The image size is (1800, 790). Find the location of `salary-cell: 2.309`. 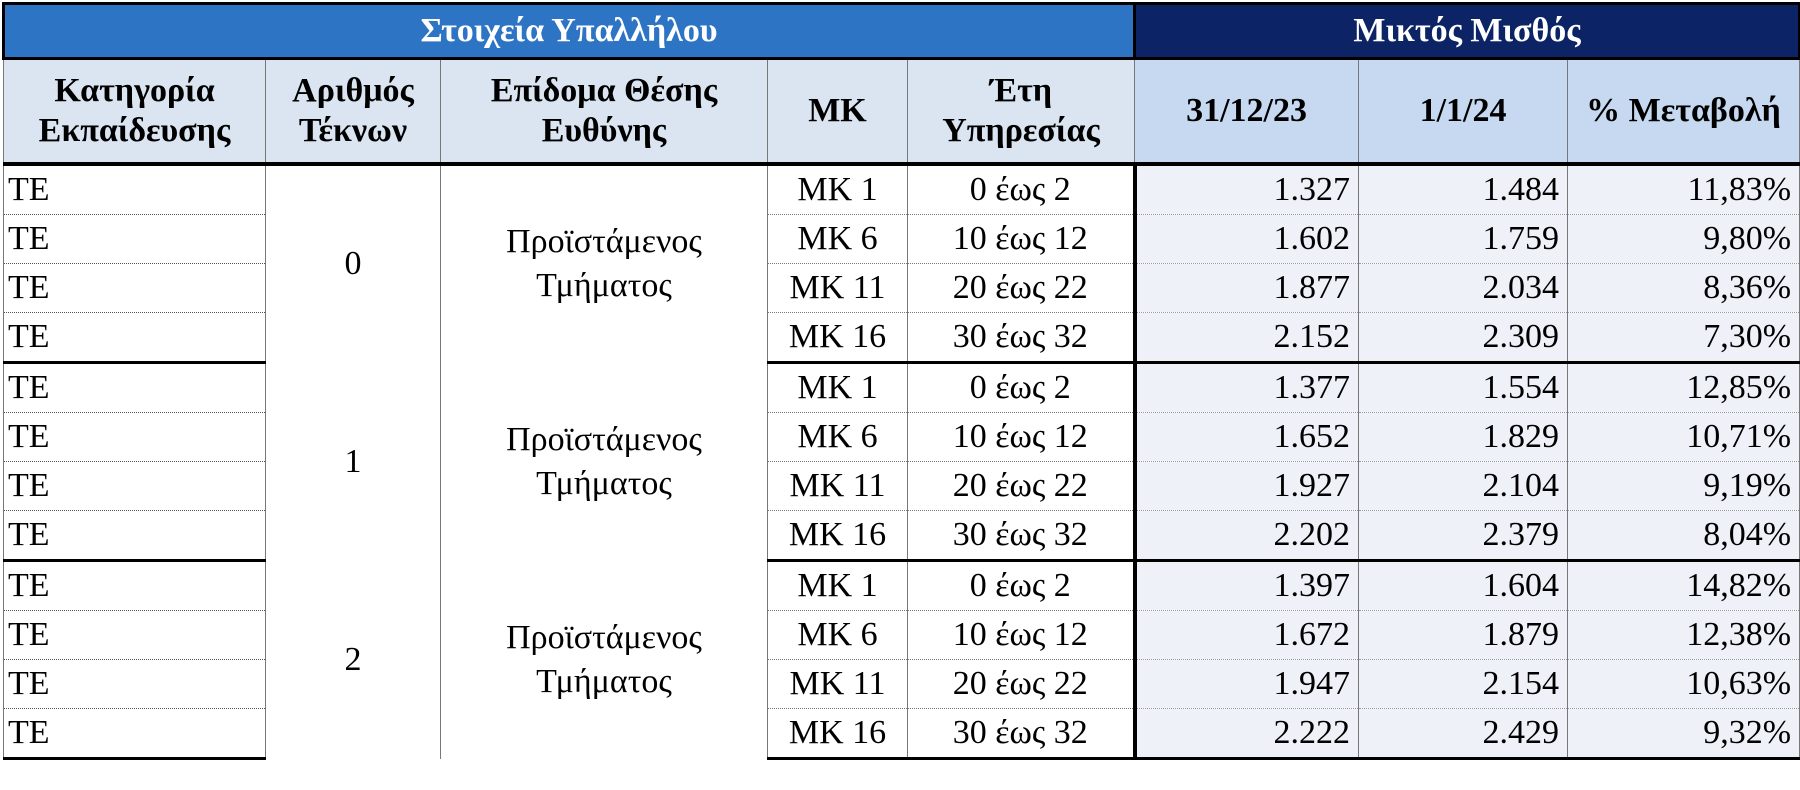

salary-cell: 2.309 is located at coordinates (1463, 338).